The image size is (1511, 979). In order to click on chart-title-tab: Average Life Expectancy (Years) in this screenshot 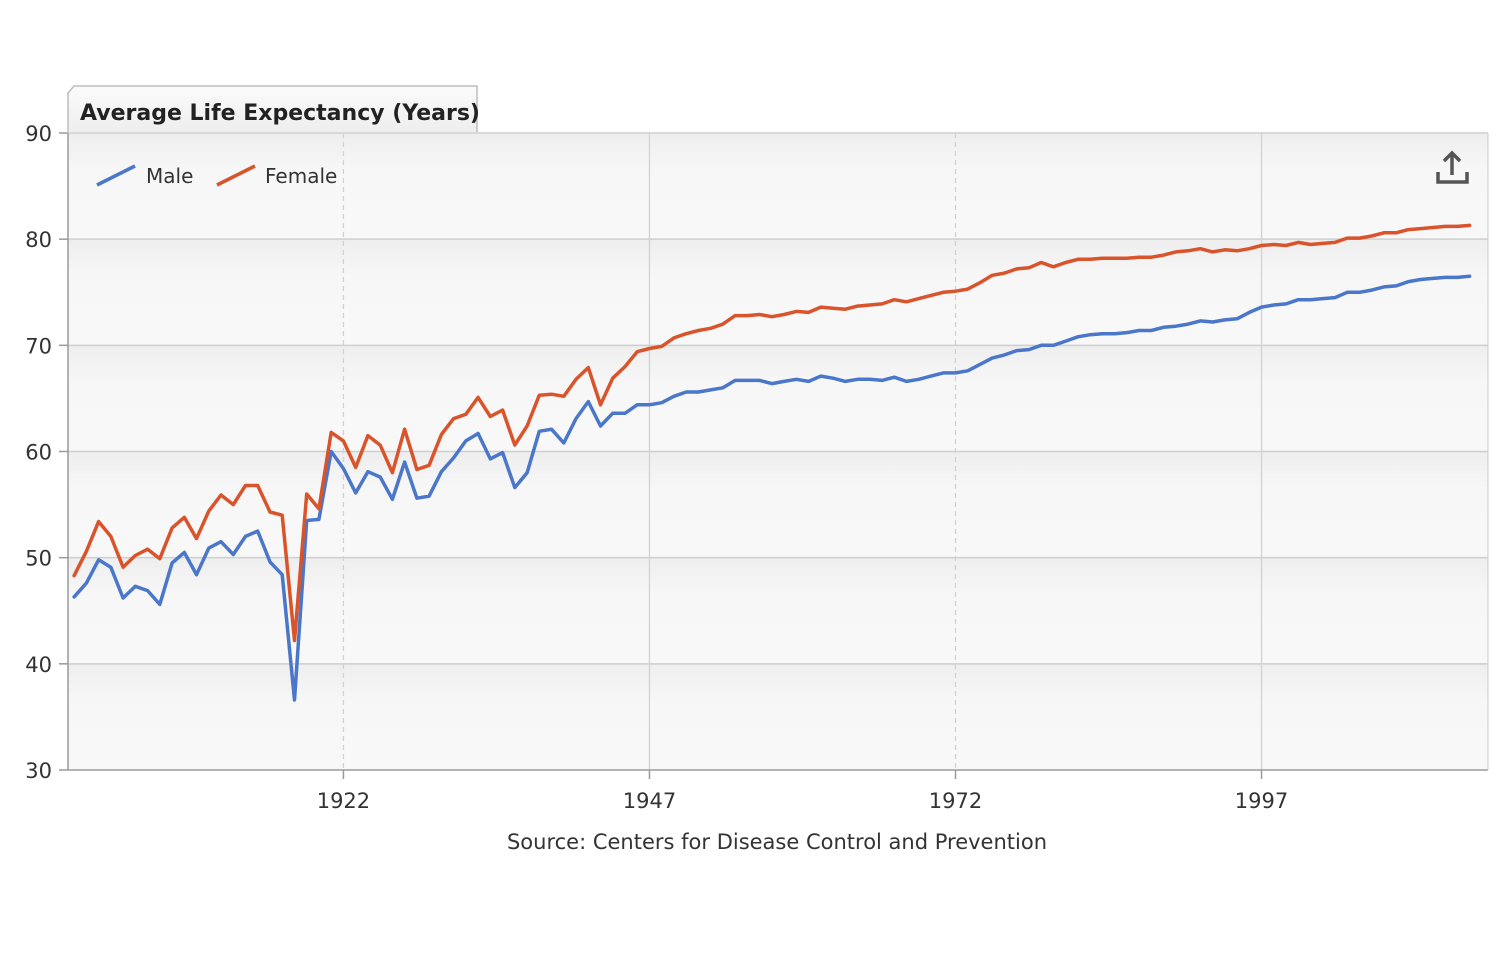, I will do `click(273, 108)`.